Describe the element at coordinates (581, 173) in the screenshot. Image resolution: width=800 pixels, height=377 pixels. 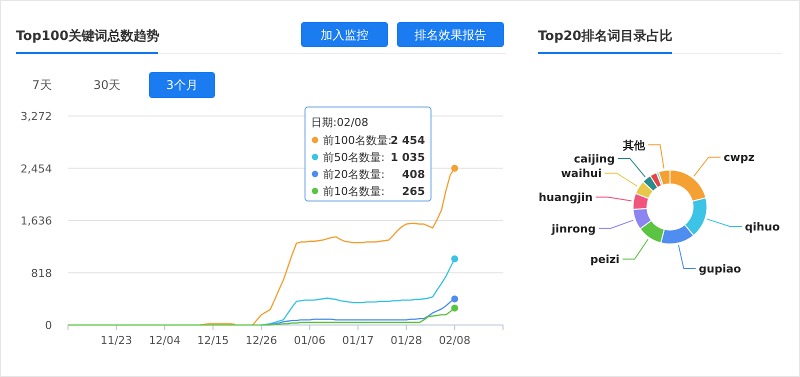
I see `slice-label: waihui` at that location.